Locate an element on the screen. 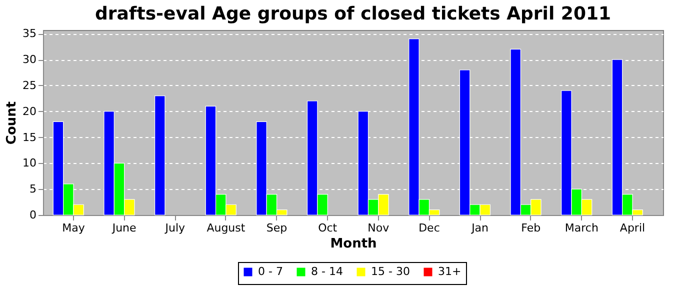 The image size is (700, 300). y-tick-label: 35 is located at coordinates (29, 33).